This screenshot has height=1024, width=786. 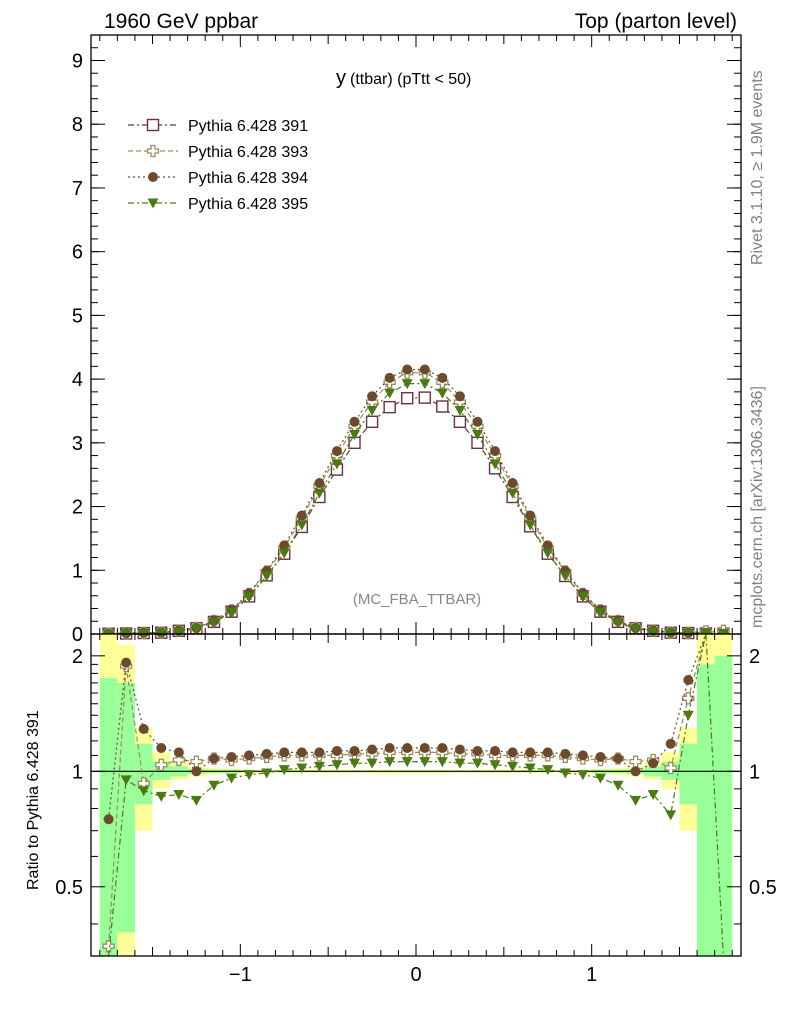 What do you see at coordinates (77, 125) in the screenshot?
I see `main-y-tick-label: 8` at bounding box center [77, 125].